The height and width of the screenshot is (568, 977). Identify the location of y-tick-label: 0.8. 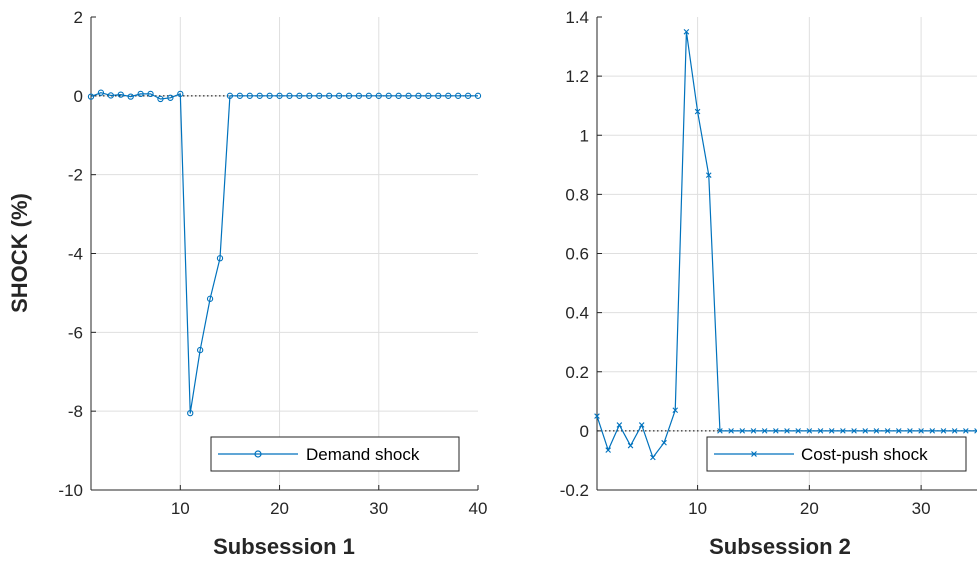
(577, 194).